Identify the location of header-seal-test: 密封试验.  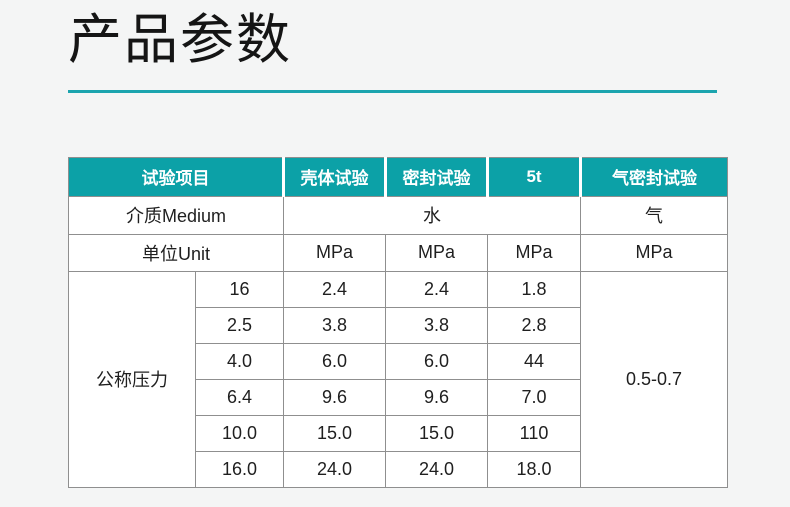
(436, 176).